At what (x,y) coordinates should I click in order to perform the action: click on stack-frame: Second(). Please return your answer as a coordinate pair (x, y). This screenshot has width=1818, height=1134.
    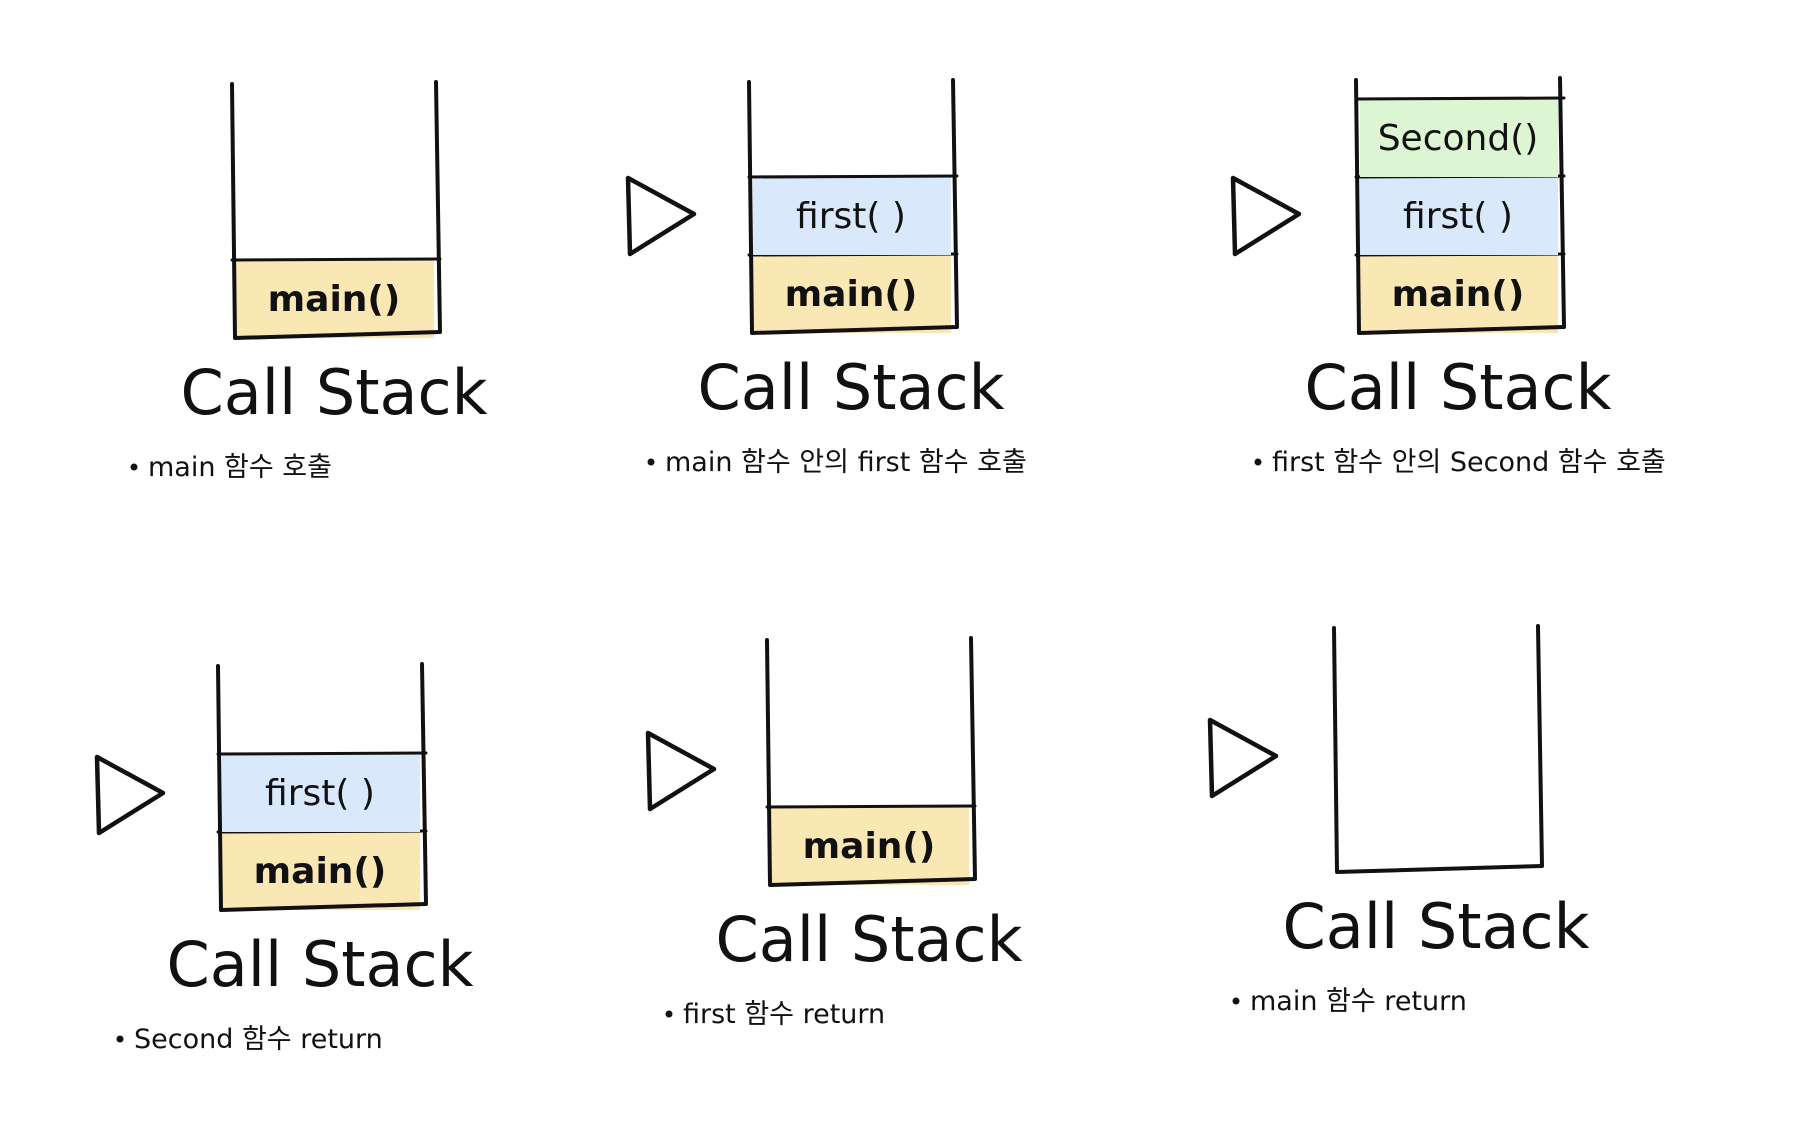
    Looking at the image, I should click on (1460, 136).